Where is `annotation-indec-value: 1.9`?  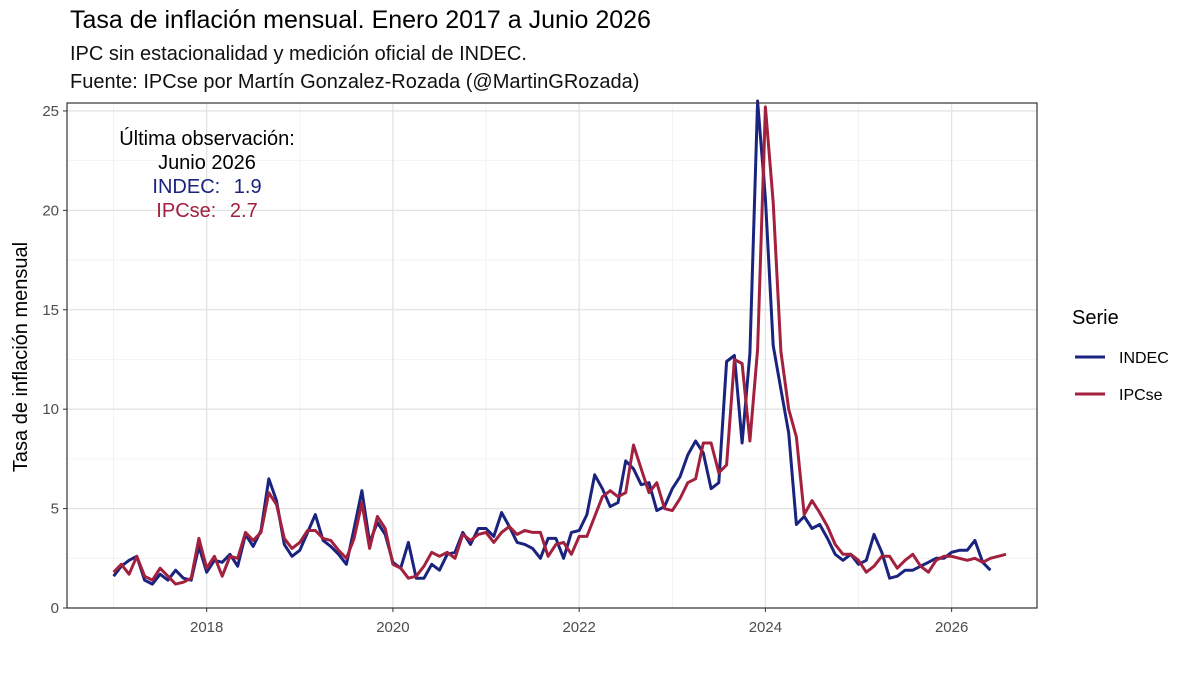 annotation-indec-value: 1.9 is located at coordinates (248, 187).